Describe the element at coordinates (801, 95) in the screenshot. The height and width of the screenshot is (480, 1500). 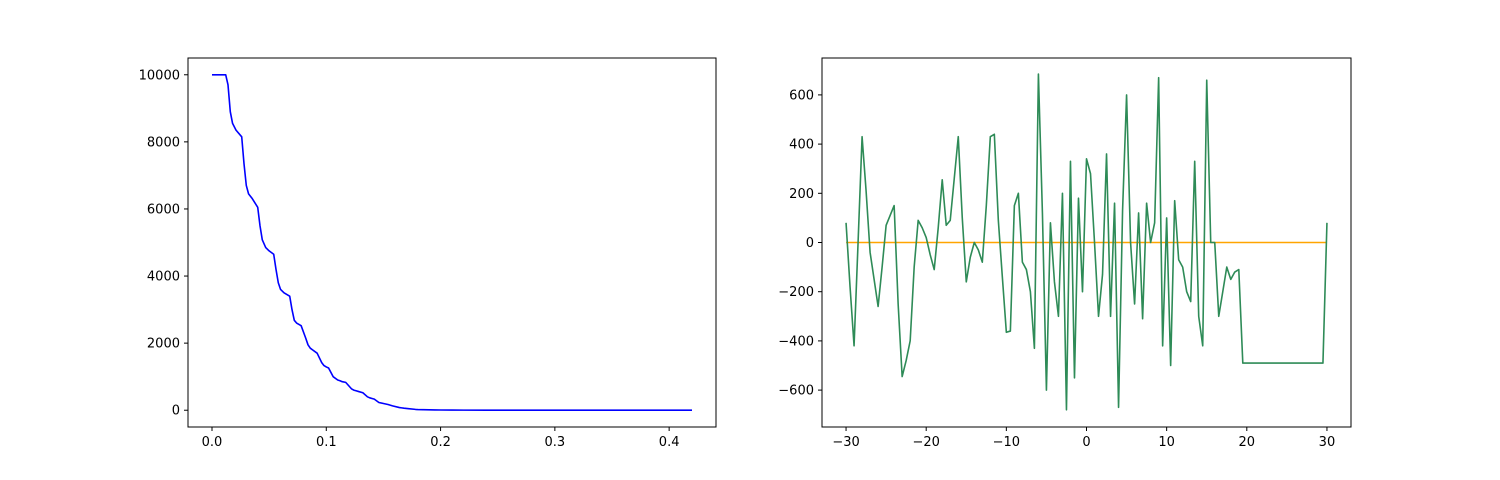
I see `right-y-tick-label: 600` at that location.